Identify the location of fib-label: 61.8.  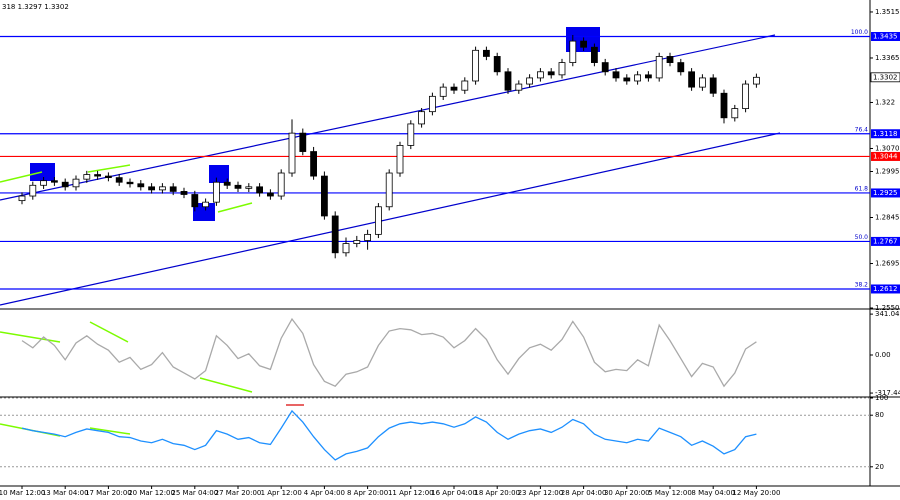
(862, 188).